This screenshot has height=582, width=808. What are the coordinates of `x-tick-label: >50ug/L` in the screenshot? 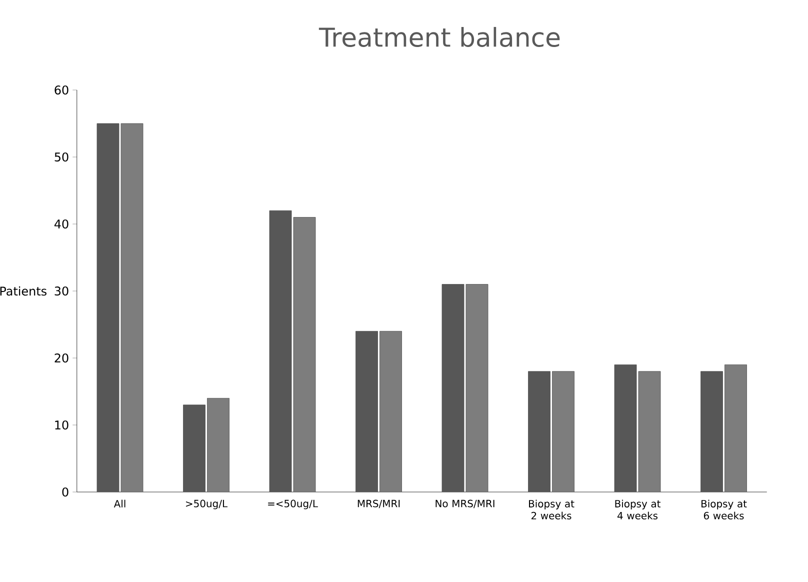 It's located at (207, 505).